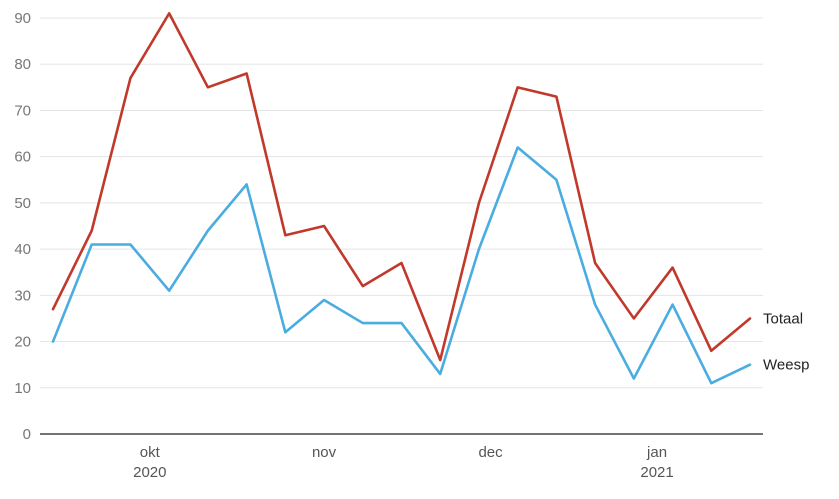  Describe the element at coordinates (22, 203) in the screenshot. I see `y-tick-label: 50` at that location.